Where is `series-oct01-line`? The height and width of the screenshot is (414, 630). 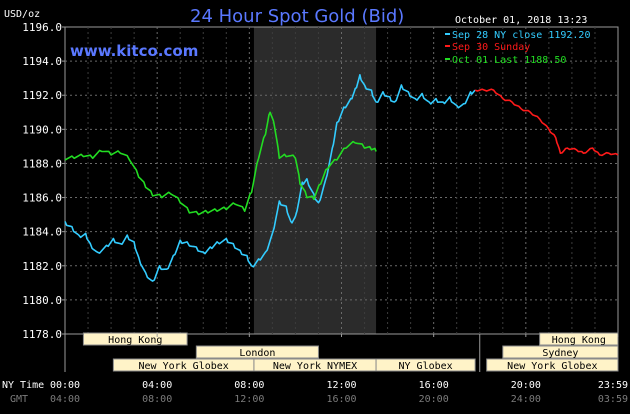
series-oct01-line is located at coordinates (220, 163).